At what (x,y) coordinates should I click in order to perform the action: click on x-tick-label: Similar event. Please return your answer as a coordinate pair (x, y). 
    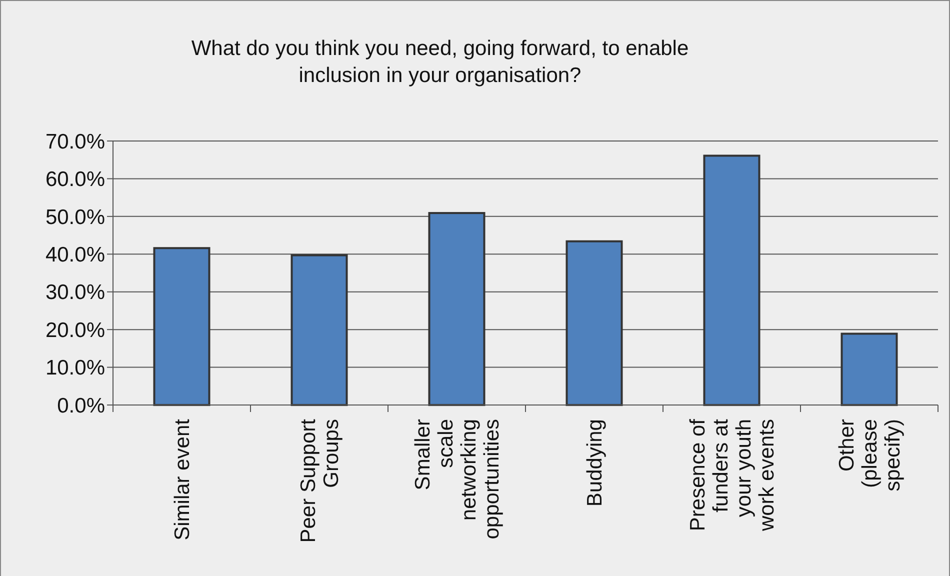
    Looking at the image, I should click on (182, 479).